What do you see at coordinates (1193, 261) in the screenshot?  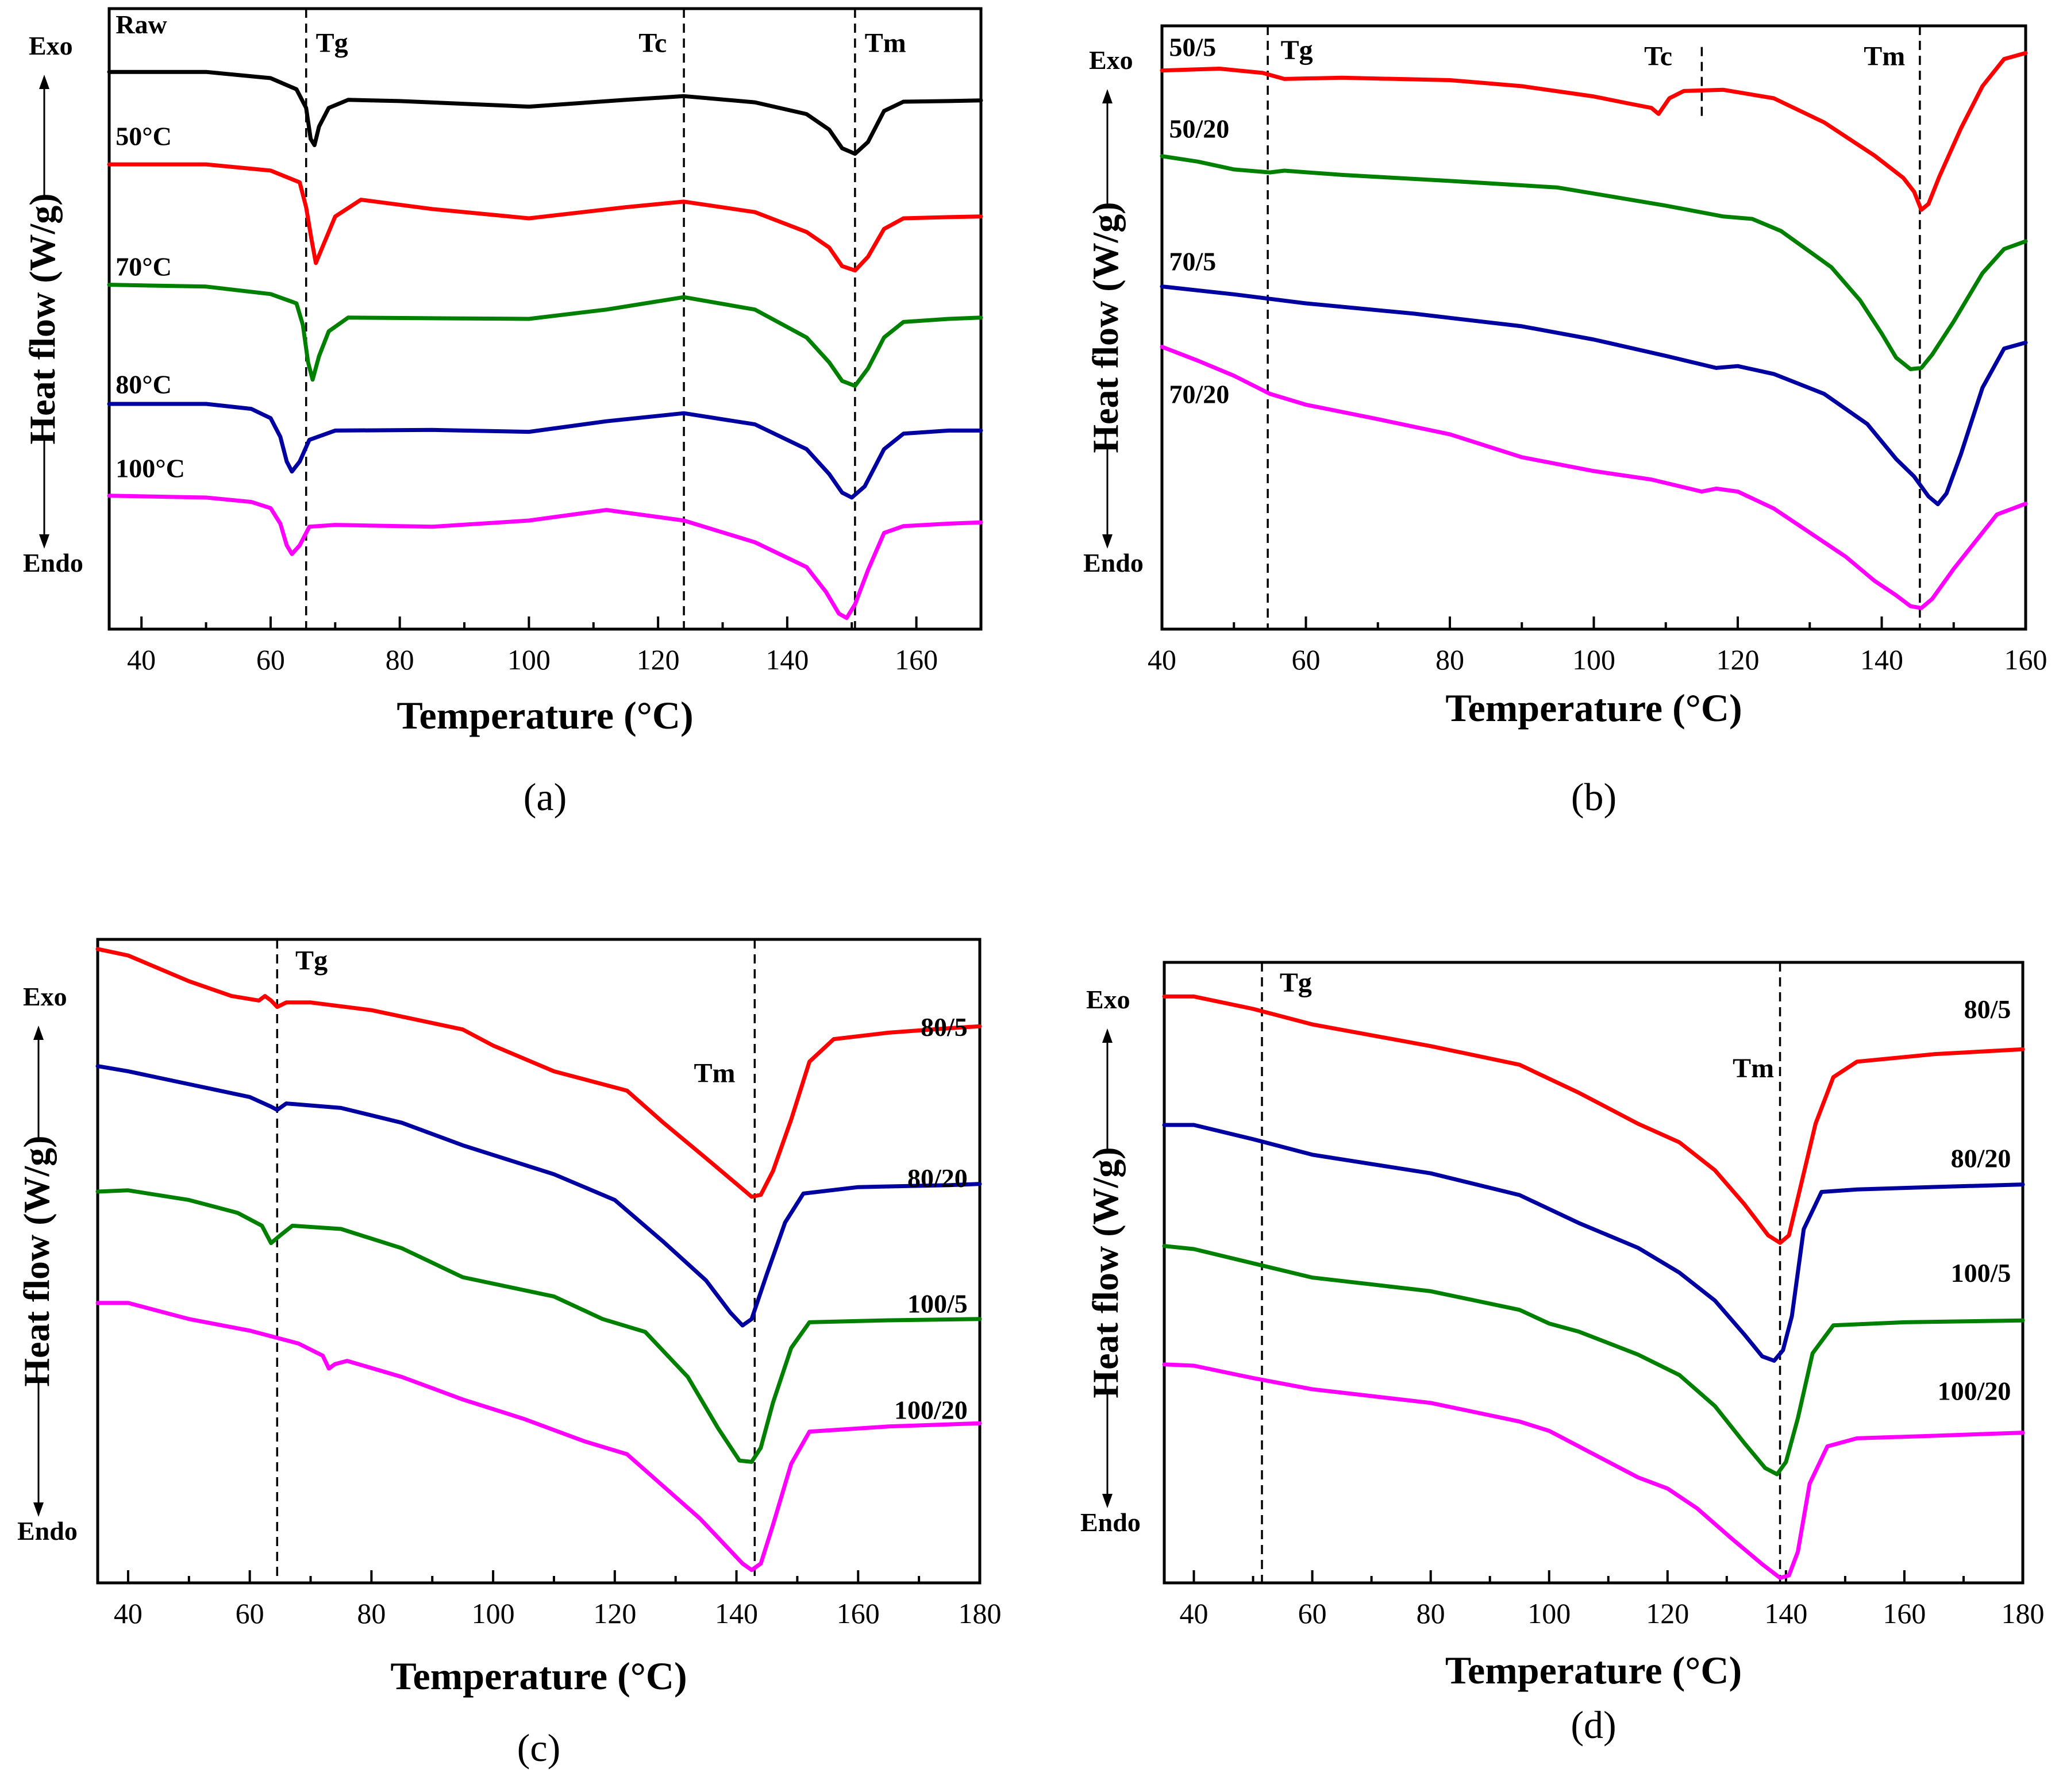 I see `series-label: 70/5` at bounding box center [1193, 261].